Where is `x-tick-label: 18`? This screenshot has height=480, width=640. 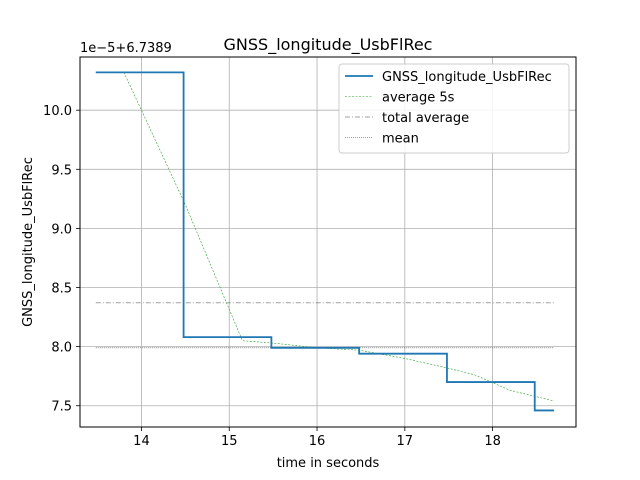
x-tick-label: 18 is located at coordinates (492, 441).